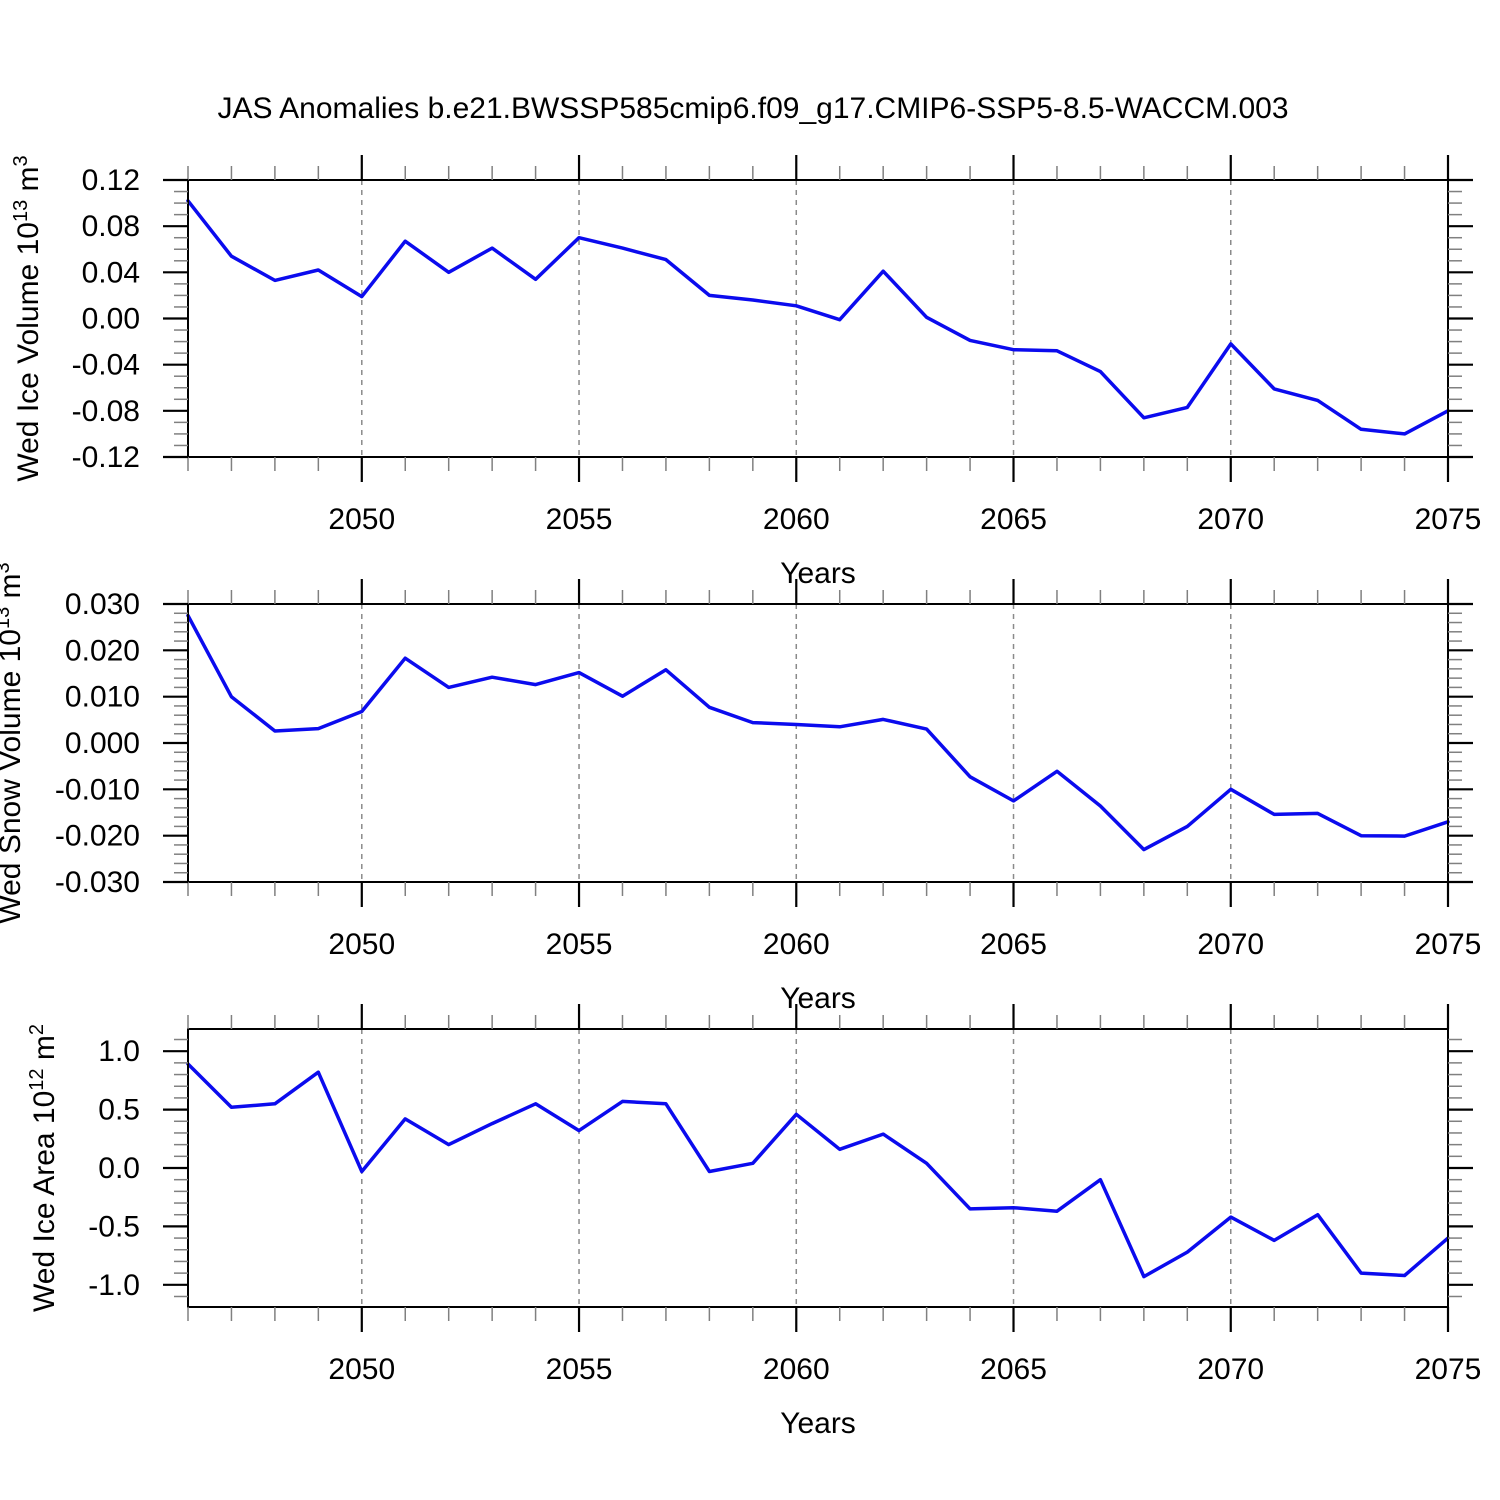 Image resolution: width=1500 pixels, height=1500 pixels. Describe the element at coordinates (102, 697) in the screenshot. I see `y-tick-label: 0.010` at that location.